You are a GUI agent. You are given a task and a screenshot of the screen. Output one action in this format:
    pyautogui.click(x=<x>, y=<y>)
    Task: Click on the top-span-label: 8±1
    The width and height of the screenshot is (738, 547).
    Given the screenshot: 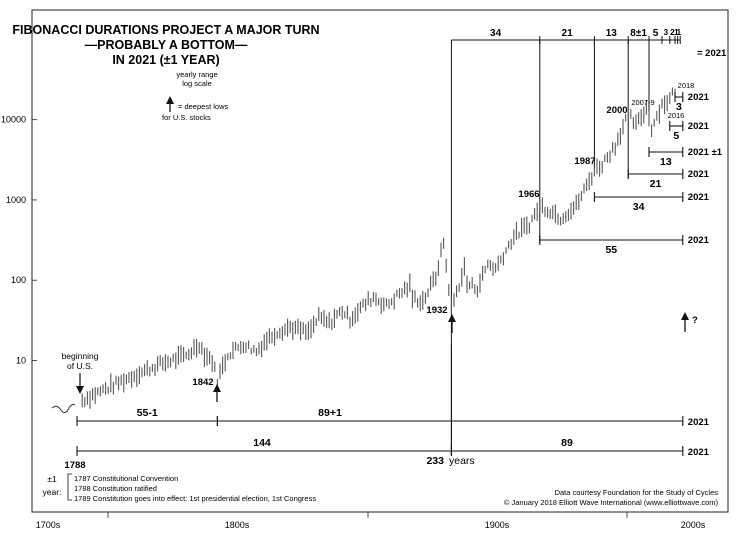 What is the action you would take?
    pyautogui.click(x=638, y=33)
    